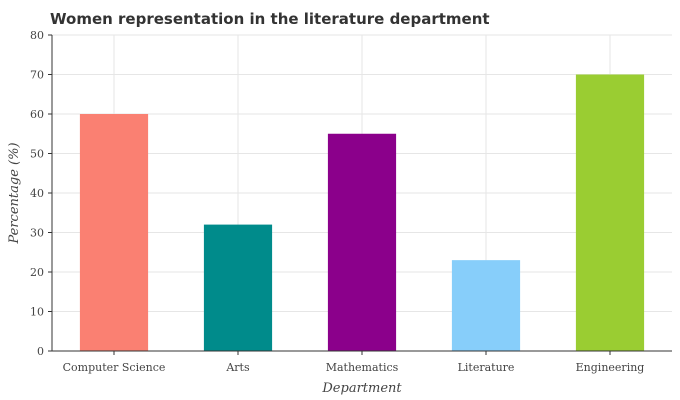 The image size is (680, 400). Describe the element at coordinates (114, 232) in the screenshot. I see `bar-computer-science` at that location.